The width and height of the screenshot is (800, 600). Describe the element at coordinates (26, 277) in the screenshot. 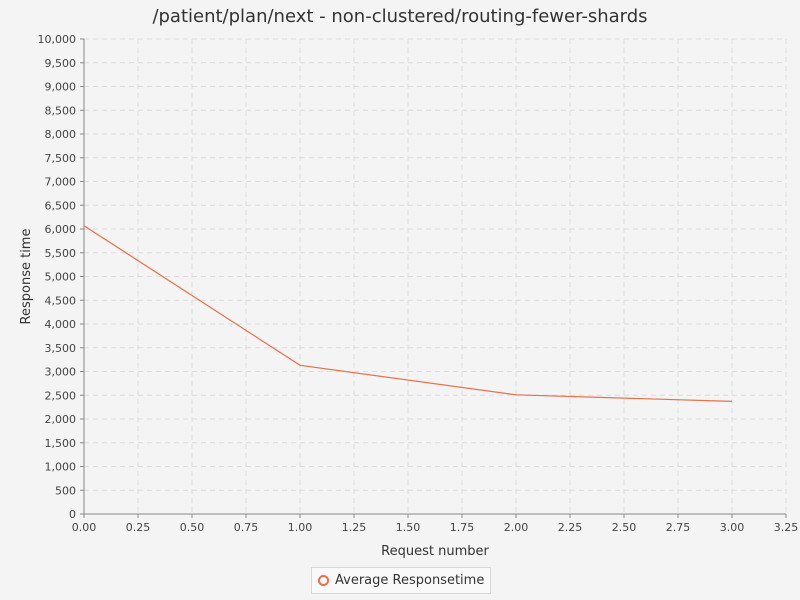

I see `y-axis-title: Response time` at that location.